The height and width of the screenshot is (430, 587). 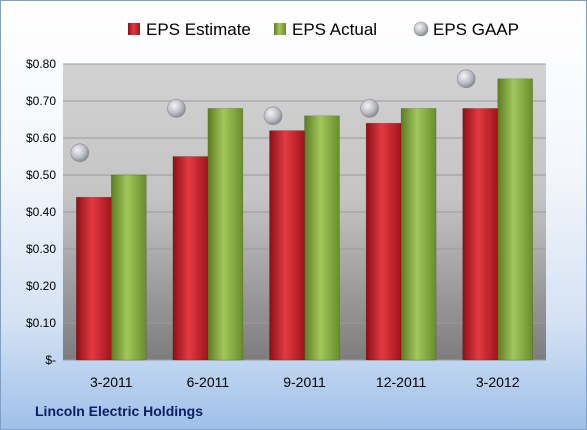 What do you see at coordinates (119, 411) in the screenshot?
I see `company-name: Lincoln Electric Holdings` at bounding box center [119, 411].